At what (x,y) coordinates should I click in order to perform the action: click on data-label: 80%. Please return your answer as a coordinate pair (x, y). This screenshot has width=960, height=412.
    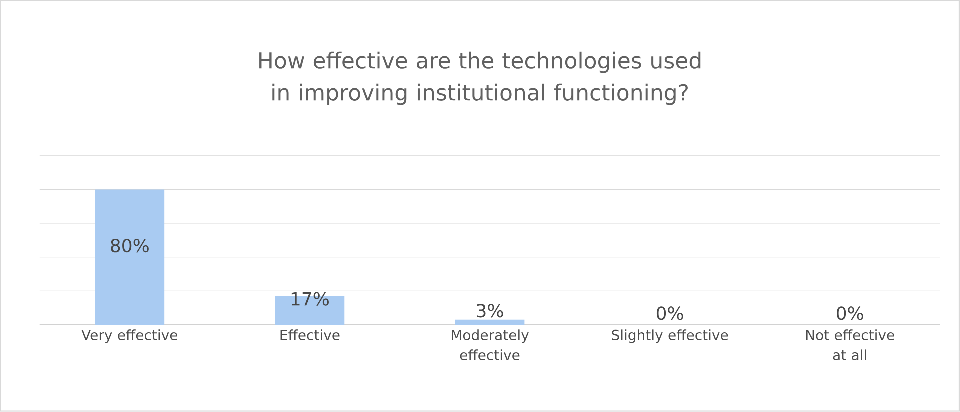
    Looking at the image, I should click on (130, 246).